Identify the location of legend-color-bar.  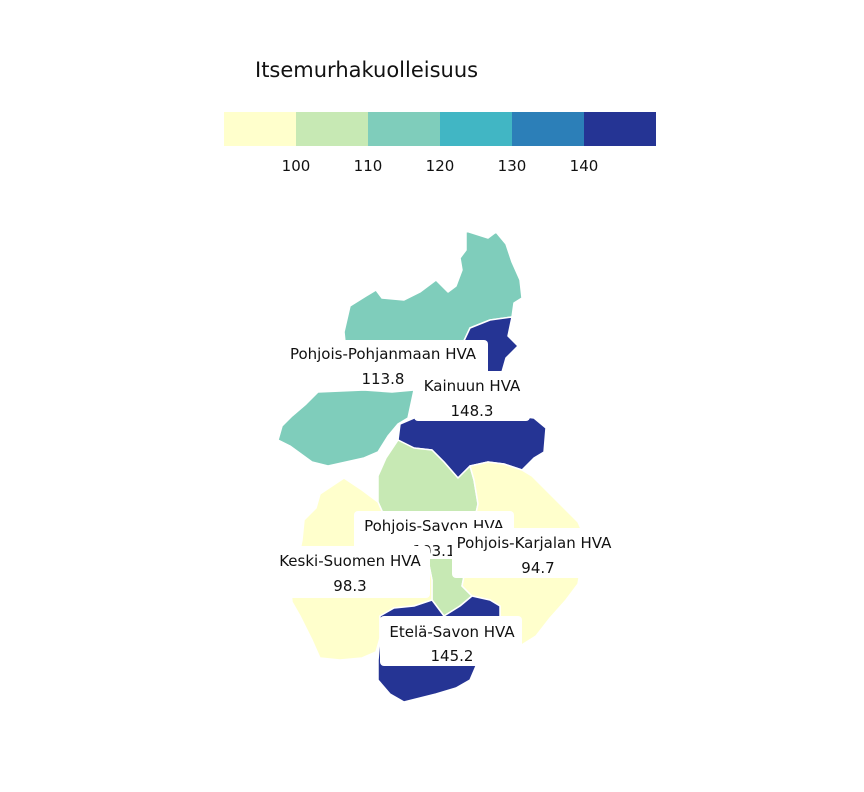
(440, 129).